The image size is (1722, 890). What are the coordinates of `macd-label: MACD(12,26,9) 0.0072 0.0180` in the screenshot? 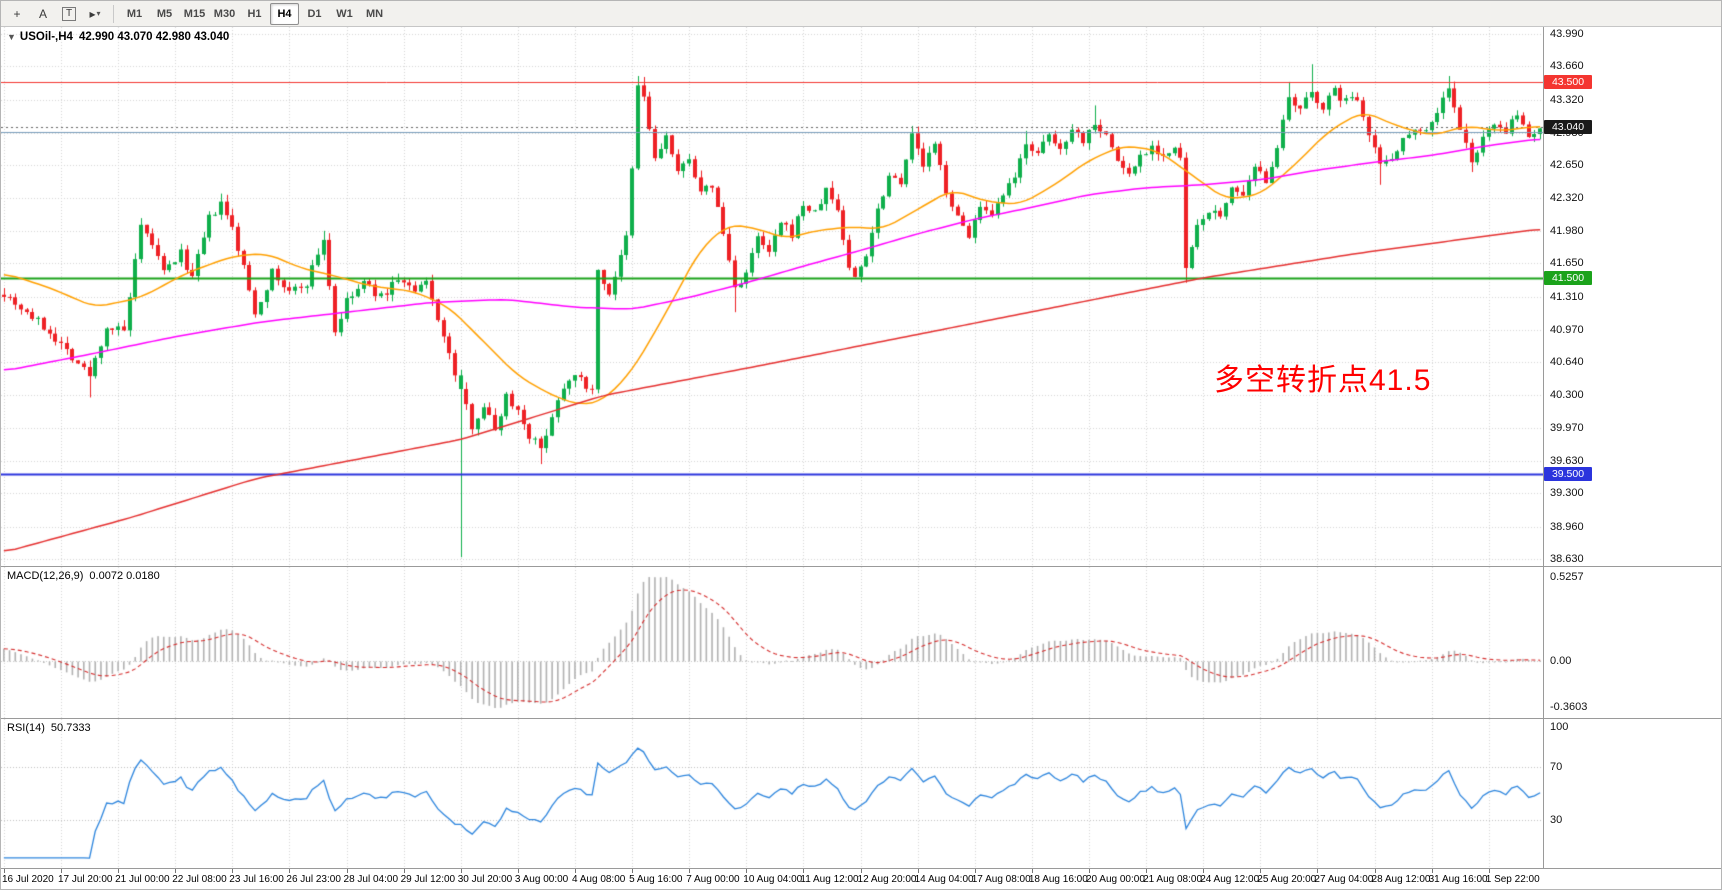 It's located at (83, 576).